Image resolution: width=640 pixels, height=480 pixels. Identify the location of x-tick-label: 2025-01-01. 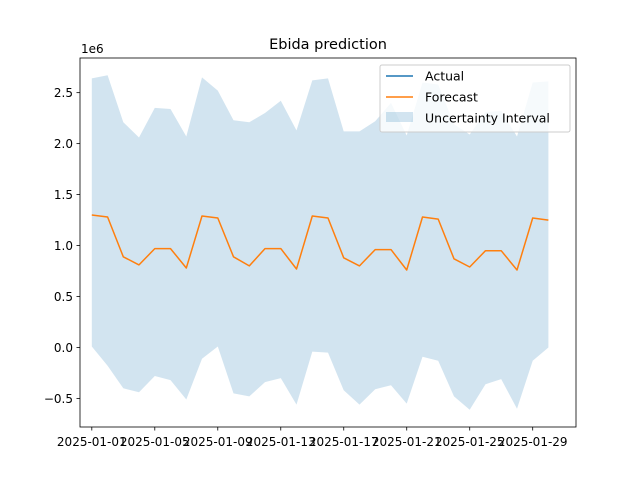
(92, 442).